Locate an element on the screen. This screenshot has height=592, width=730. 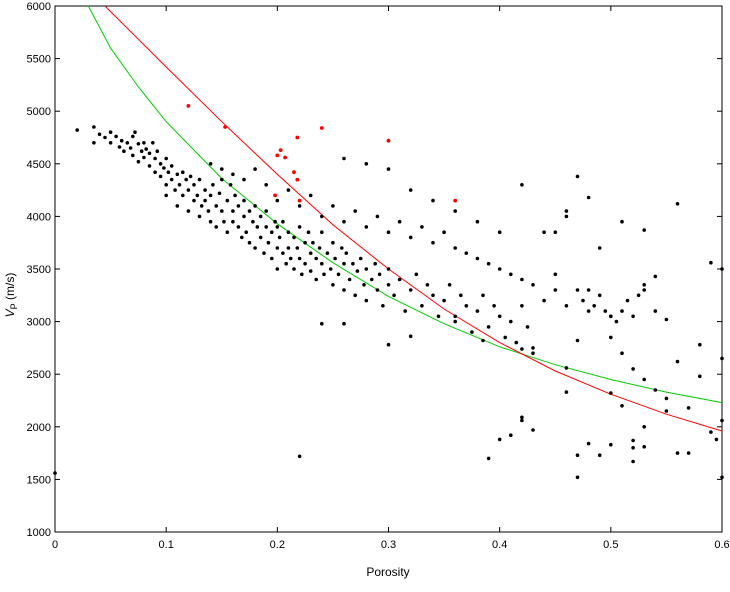
y-tick-label: 1500 is located at coordinates (39, 480).